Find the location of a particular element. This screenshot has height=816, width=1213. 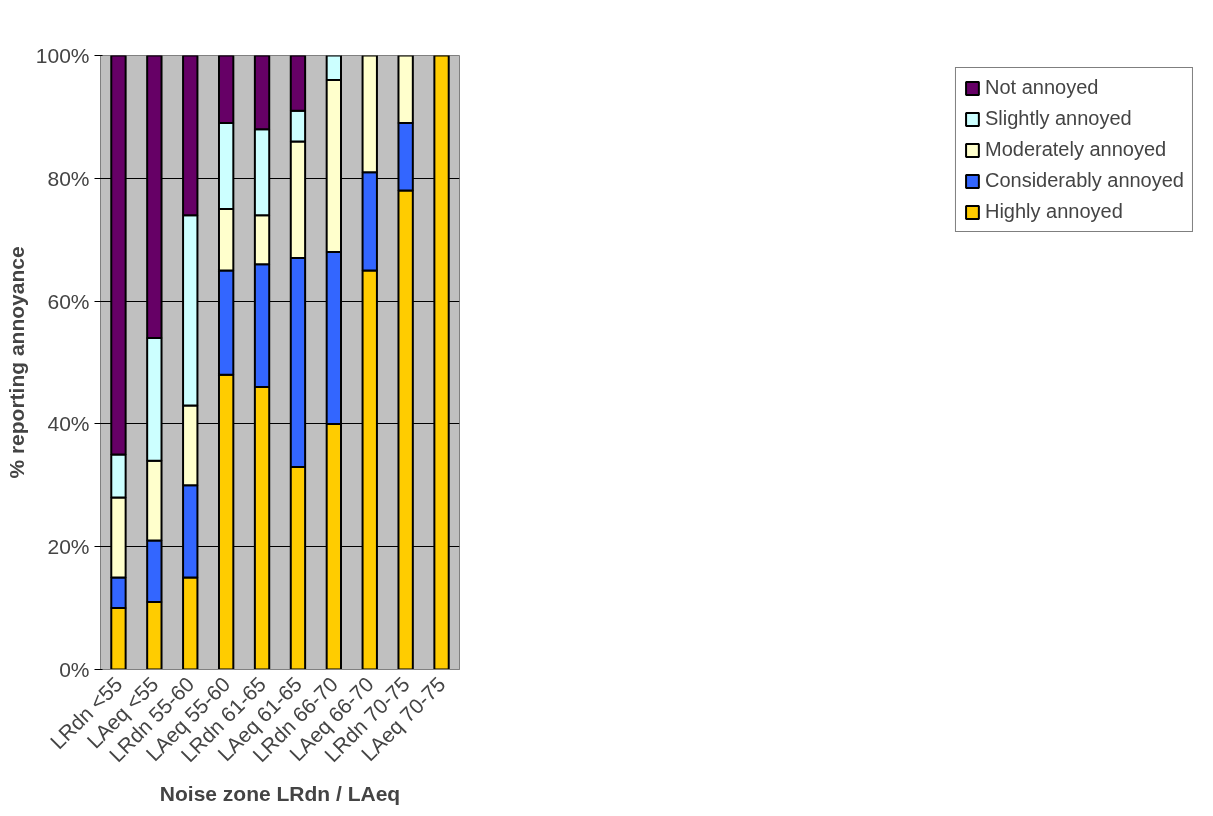

y-tick-label: 100% is located at coordinates (62, 55).